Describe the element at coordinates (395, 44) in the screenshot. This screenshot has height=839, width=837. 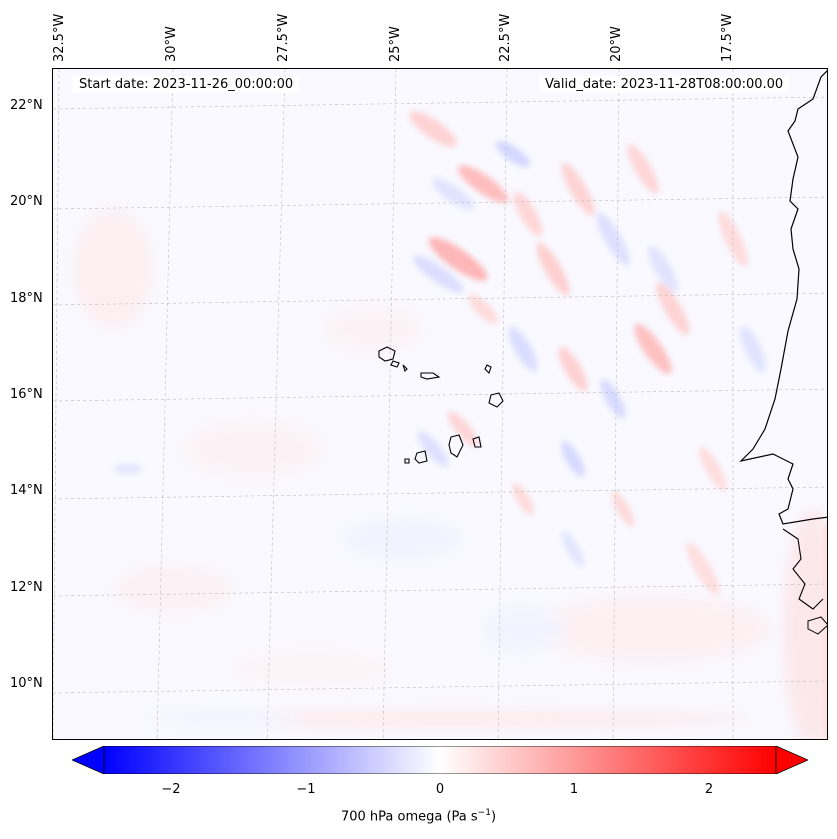
I see `lon-label-25W: 25°W` at that location.